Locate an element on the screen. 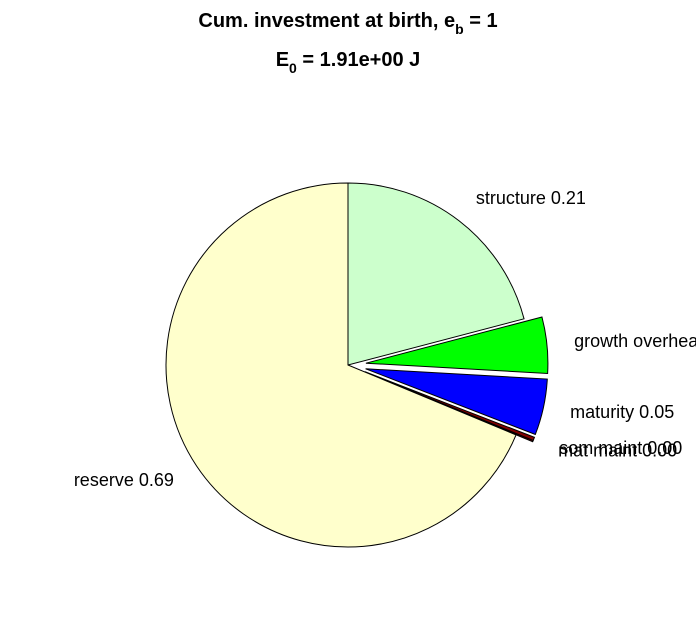  pie-label-3: som maint 0.00 is located at coordinates (620, 448).